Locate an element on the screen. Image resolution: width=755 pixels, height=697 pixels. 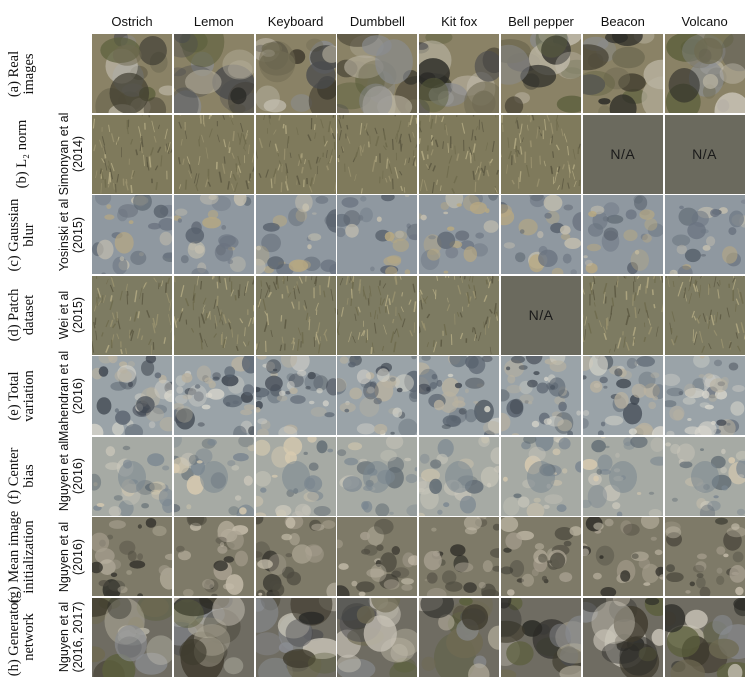
row-label-line: dataset is located at coordinates (29, 315).